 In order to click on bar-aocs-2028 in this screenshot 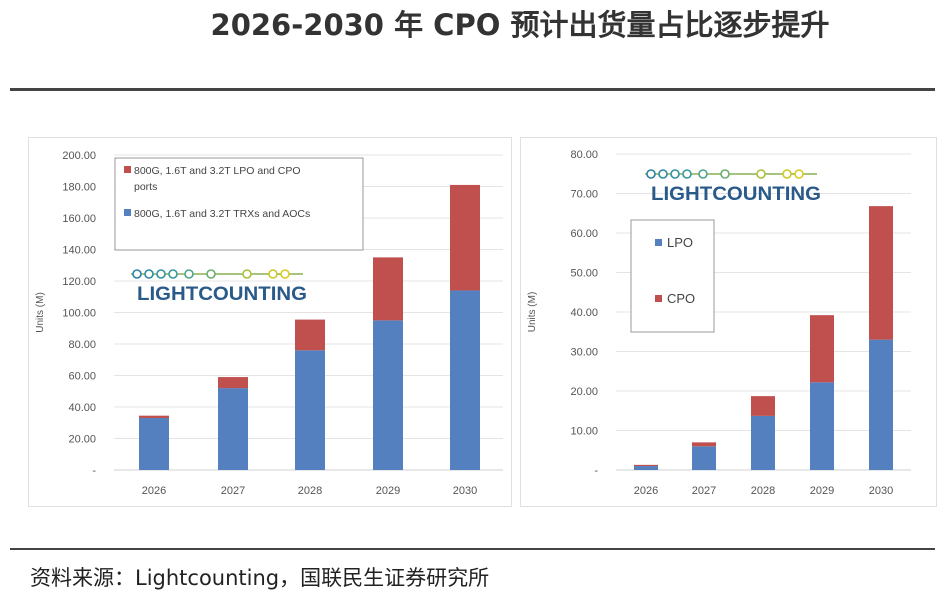, I will do `click(310, 410)`.